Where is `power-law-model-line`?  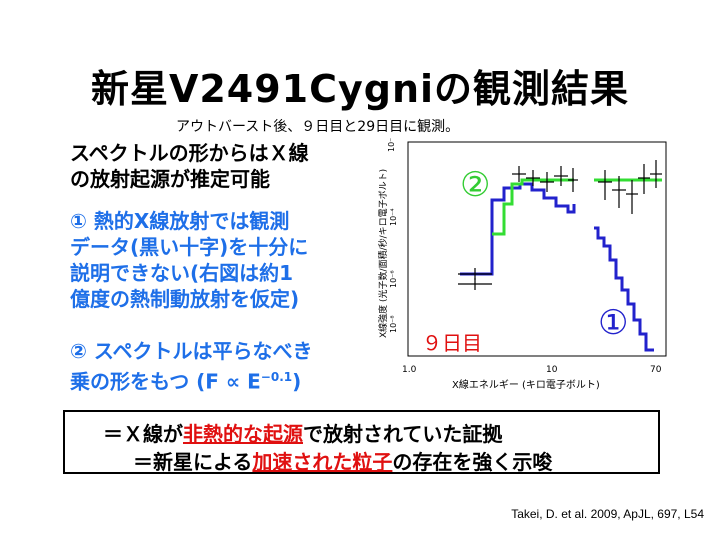
power-law-model-line is located at coordinates (533, 207).